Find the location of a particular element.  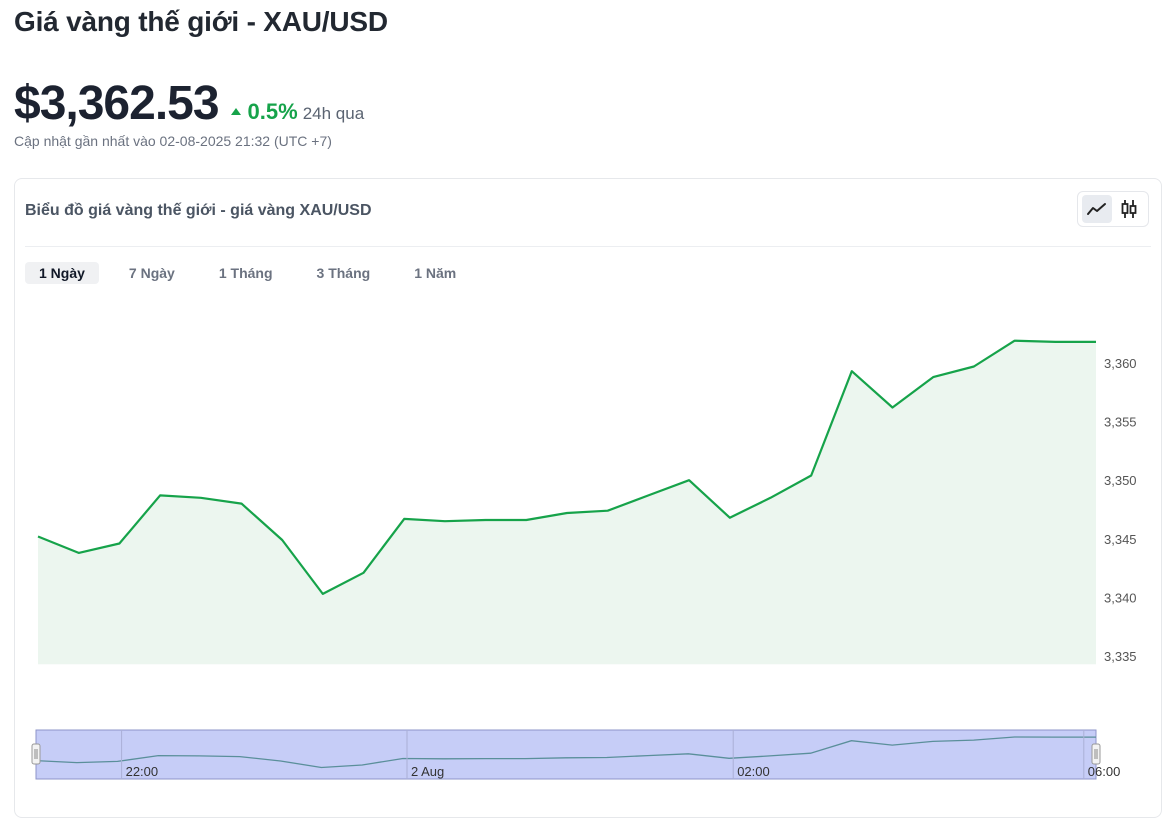

tab-1-month: 1 Tháng is located at coordinates (245, 273).